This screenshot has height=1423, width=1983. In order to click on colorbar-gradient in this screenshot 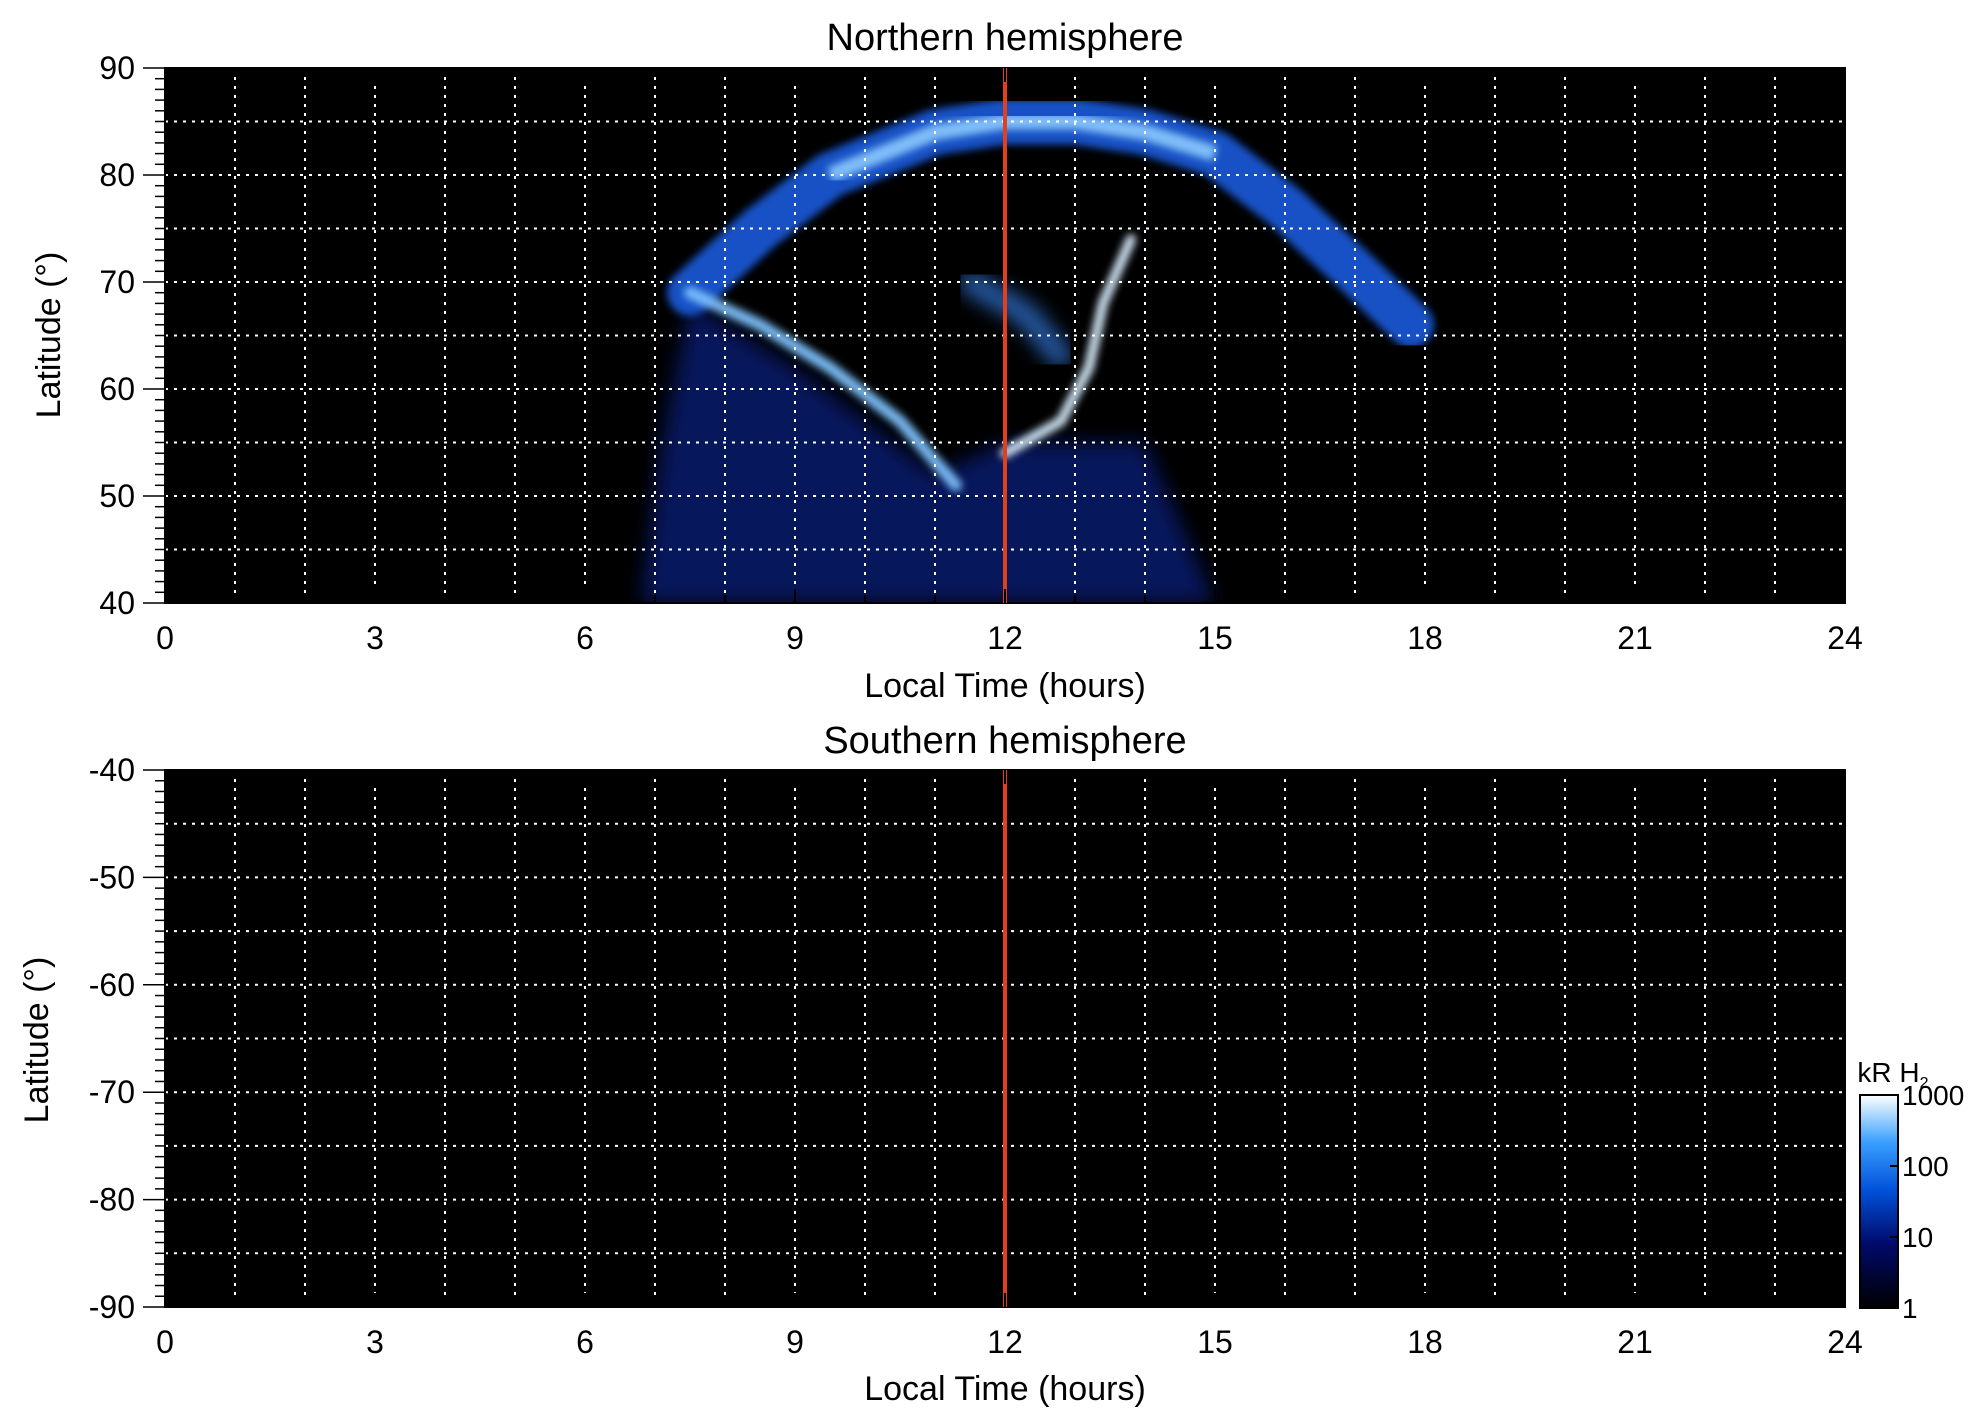, I will do `click(1879, 1201)`.